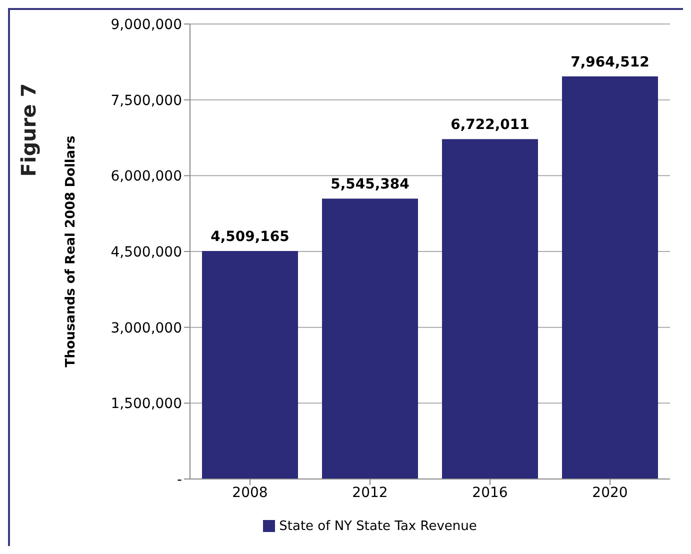  I want to click on x-tick-label: 2008, so click(250, 492).